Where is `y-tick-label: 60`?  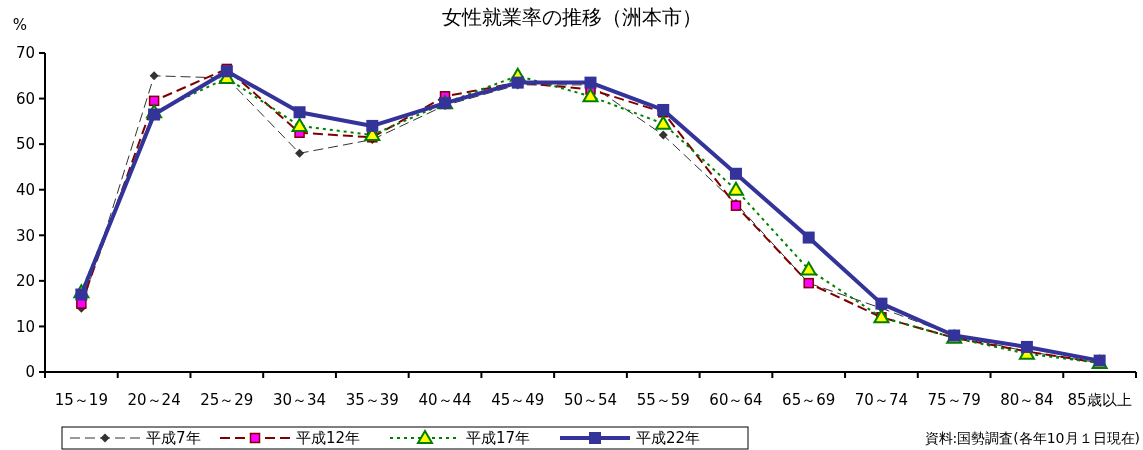
y-tick-label: 60 is located at coordinates (25, 98).